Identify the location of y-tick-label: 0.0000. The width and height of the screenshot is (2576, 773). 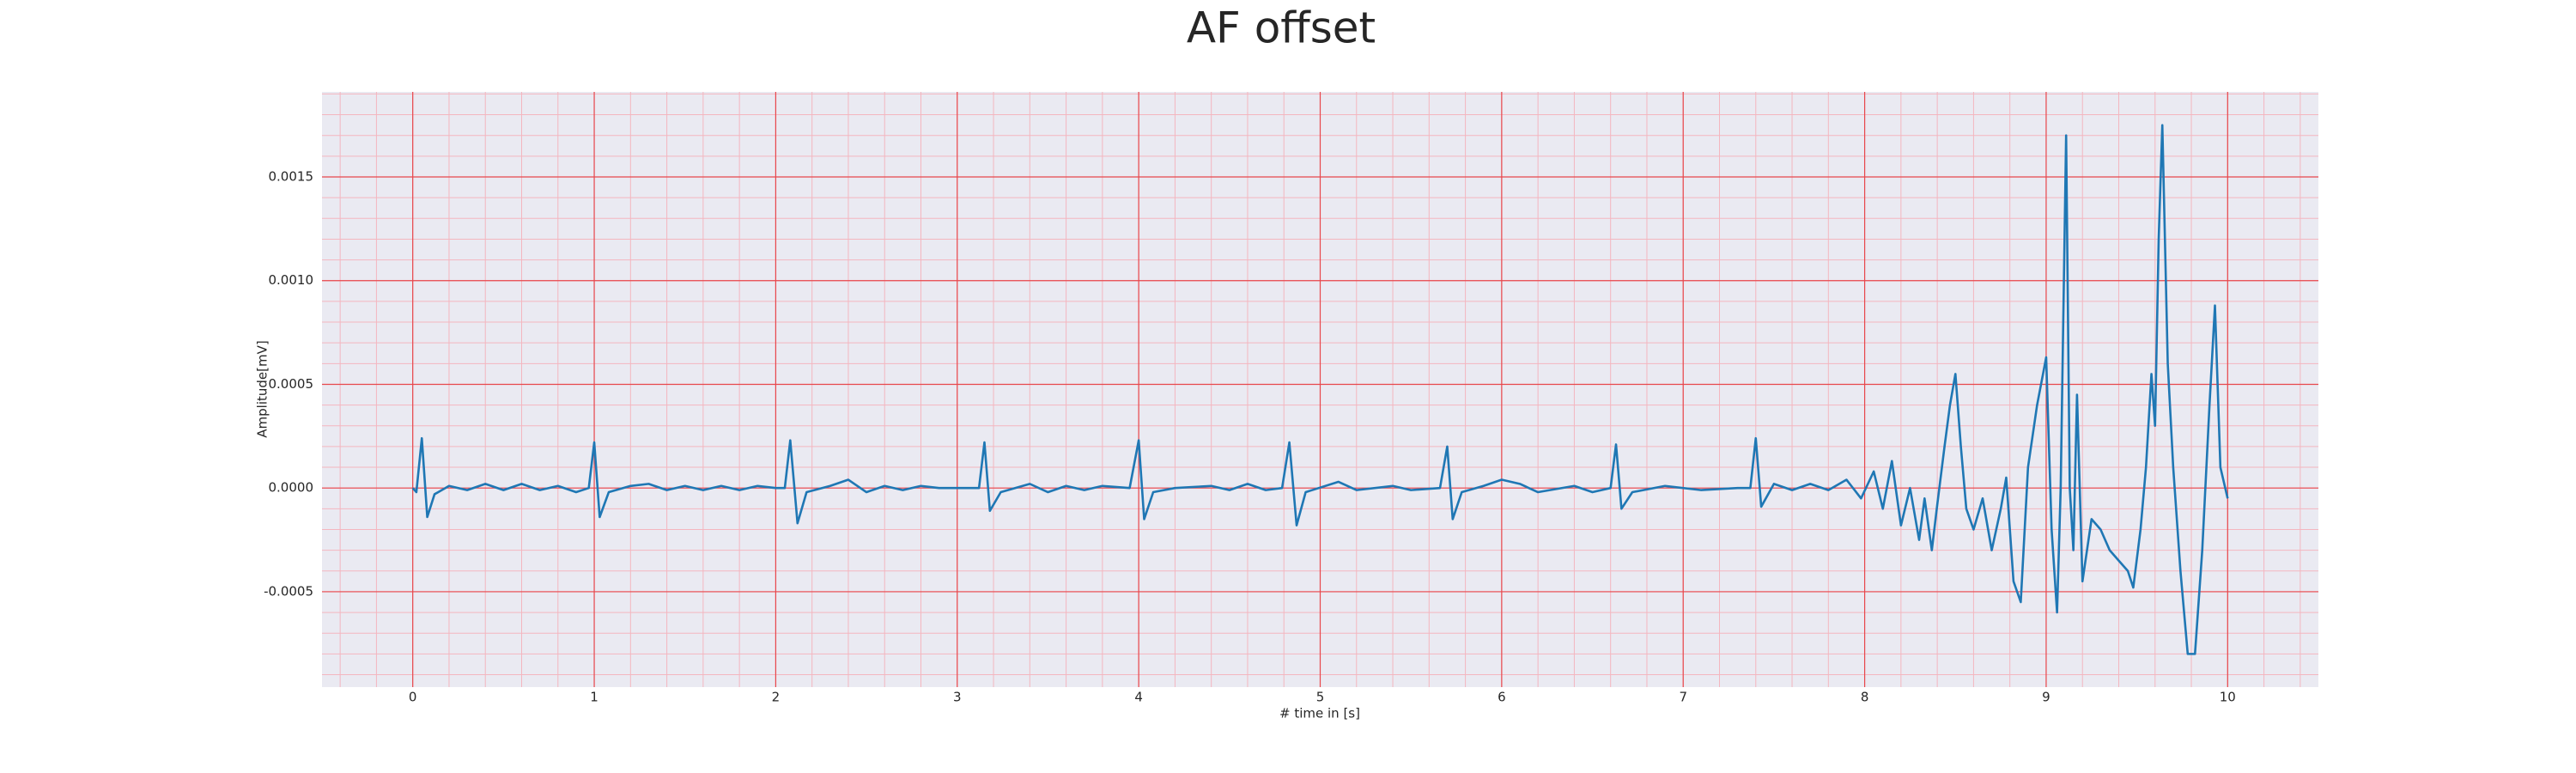
(291, 488).